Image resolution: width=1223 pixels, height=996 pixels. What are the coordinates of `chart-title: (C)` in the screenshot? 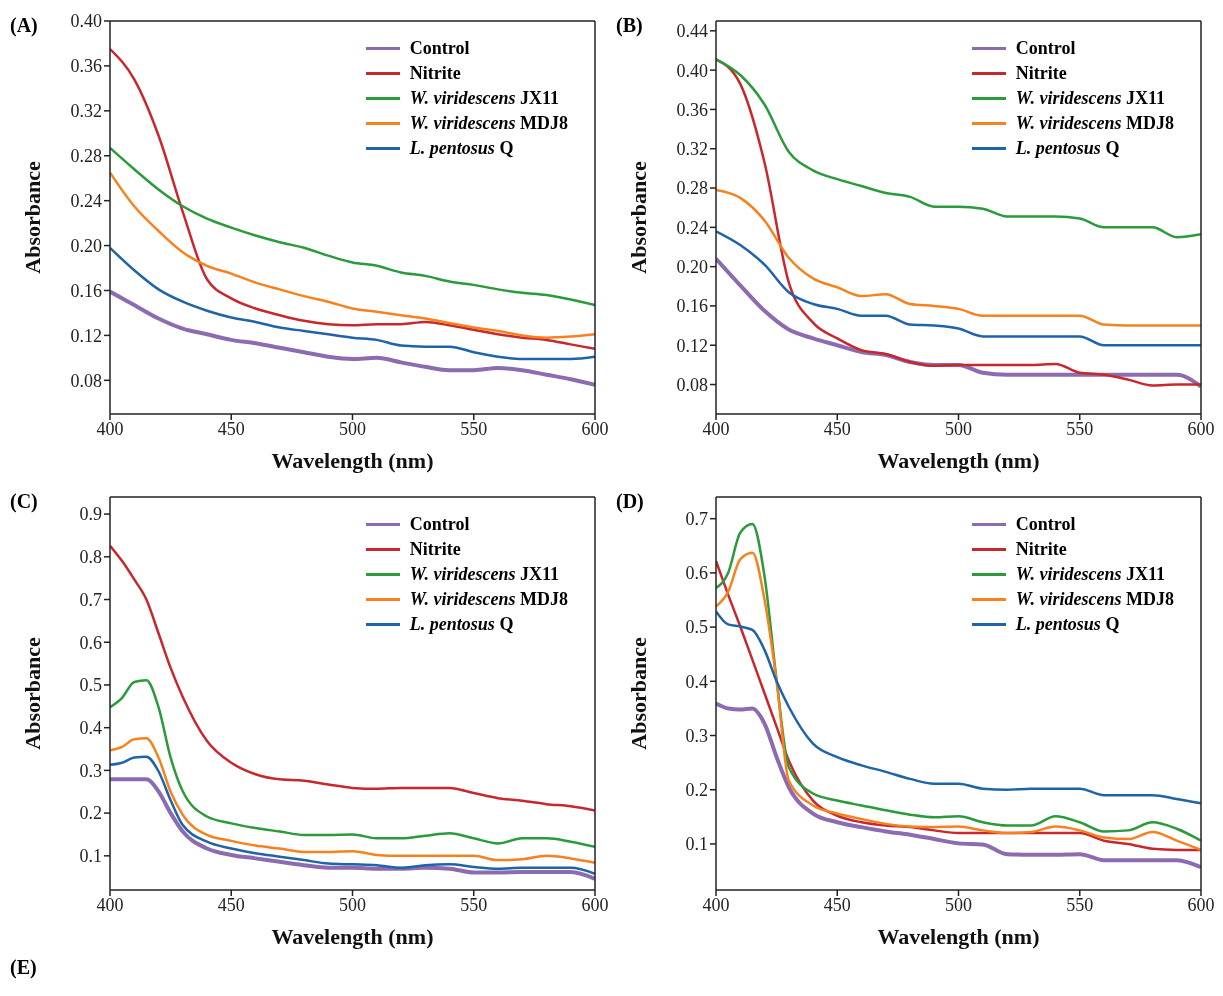 It's located at (24, 501).